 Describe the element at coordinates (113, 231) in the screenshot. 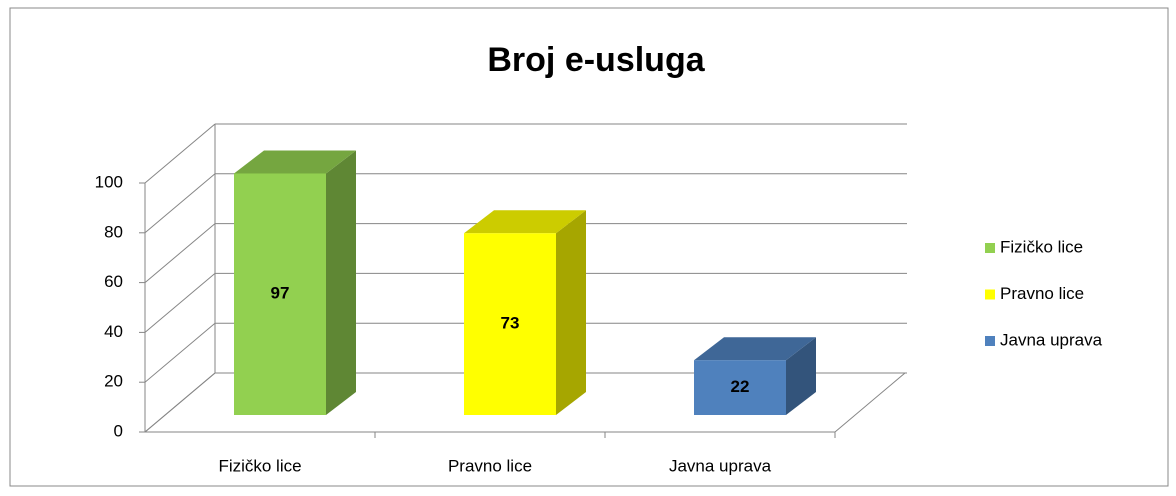

I see `y-tick-label: 80` at that location.